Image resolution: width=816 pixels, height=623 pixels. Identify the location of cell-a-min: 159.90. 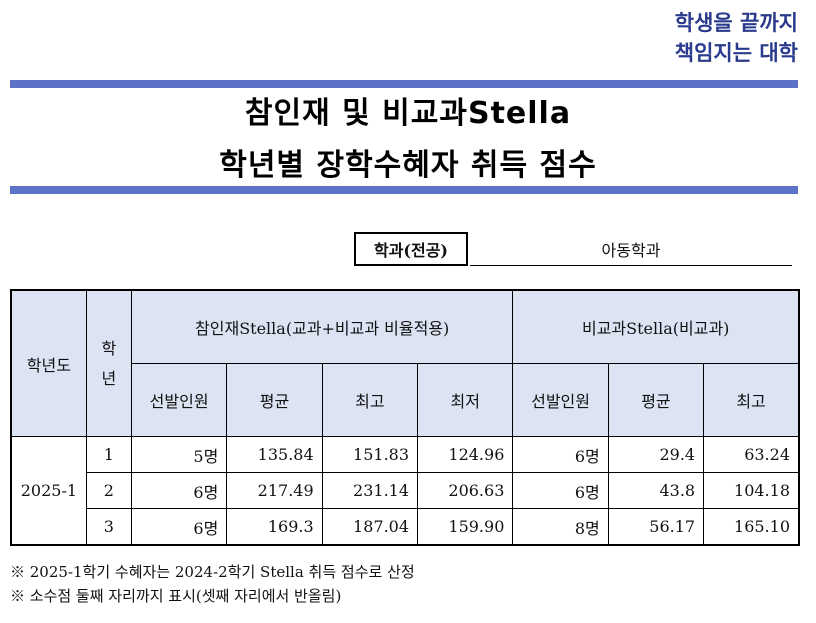
(465, 527).